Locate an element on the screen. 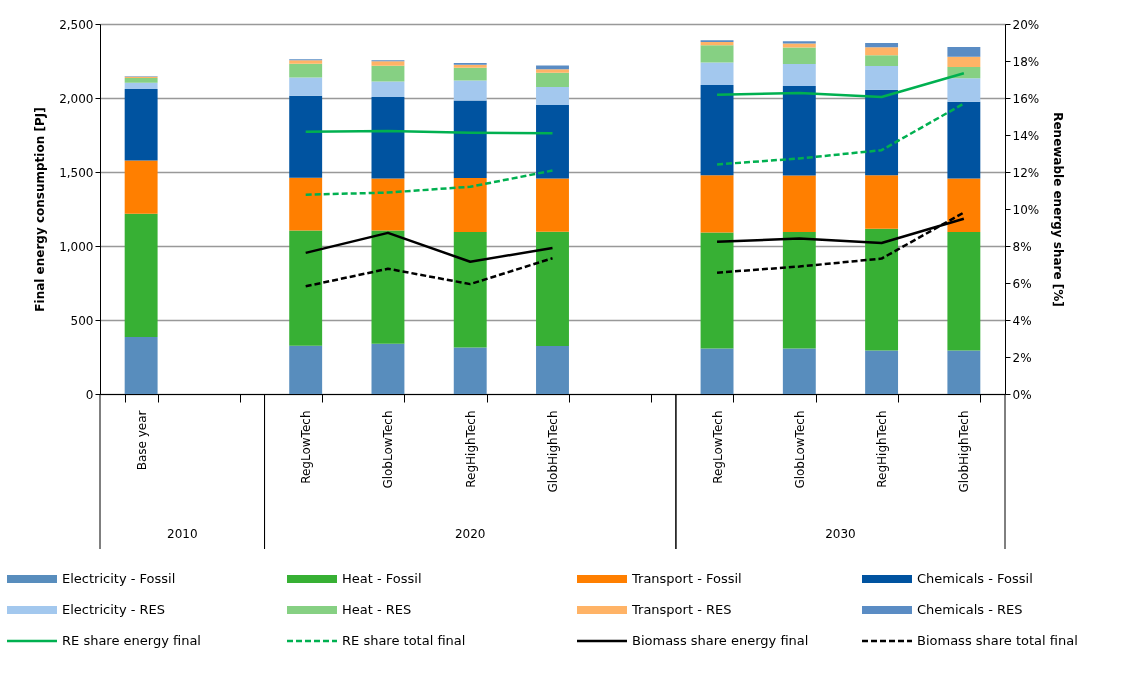  y2-tick-label: 18% is located at coordinates (1026, 61).